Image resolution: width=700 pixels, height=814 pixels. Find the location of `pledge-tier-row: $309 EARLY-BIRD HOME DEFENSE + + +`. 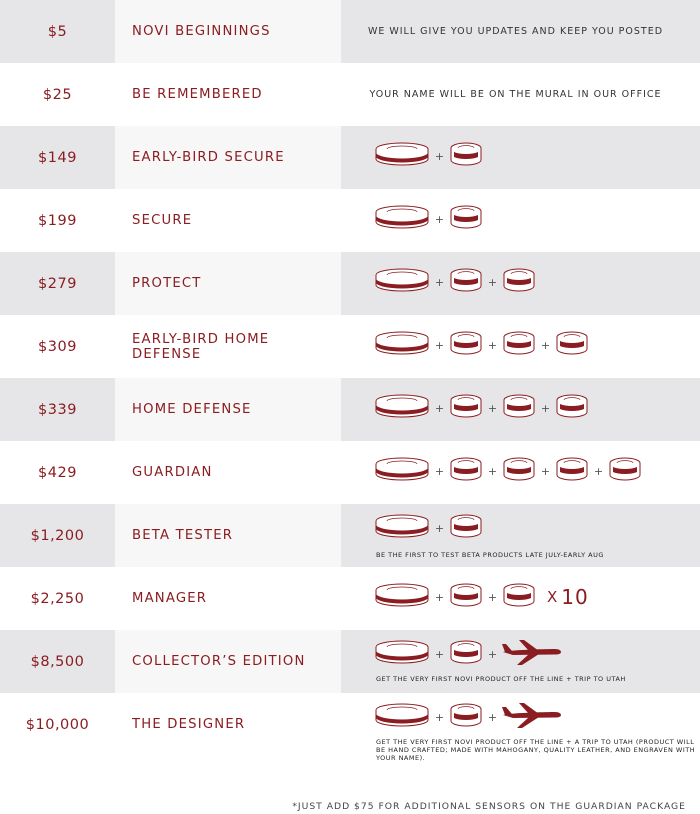

pledge-tier-row: $309 EARLY-BIRD HOME DEFENSE + + + is located at coordinates (350, 346).